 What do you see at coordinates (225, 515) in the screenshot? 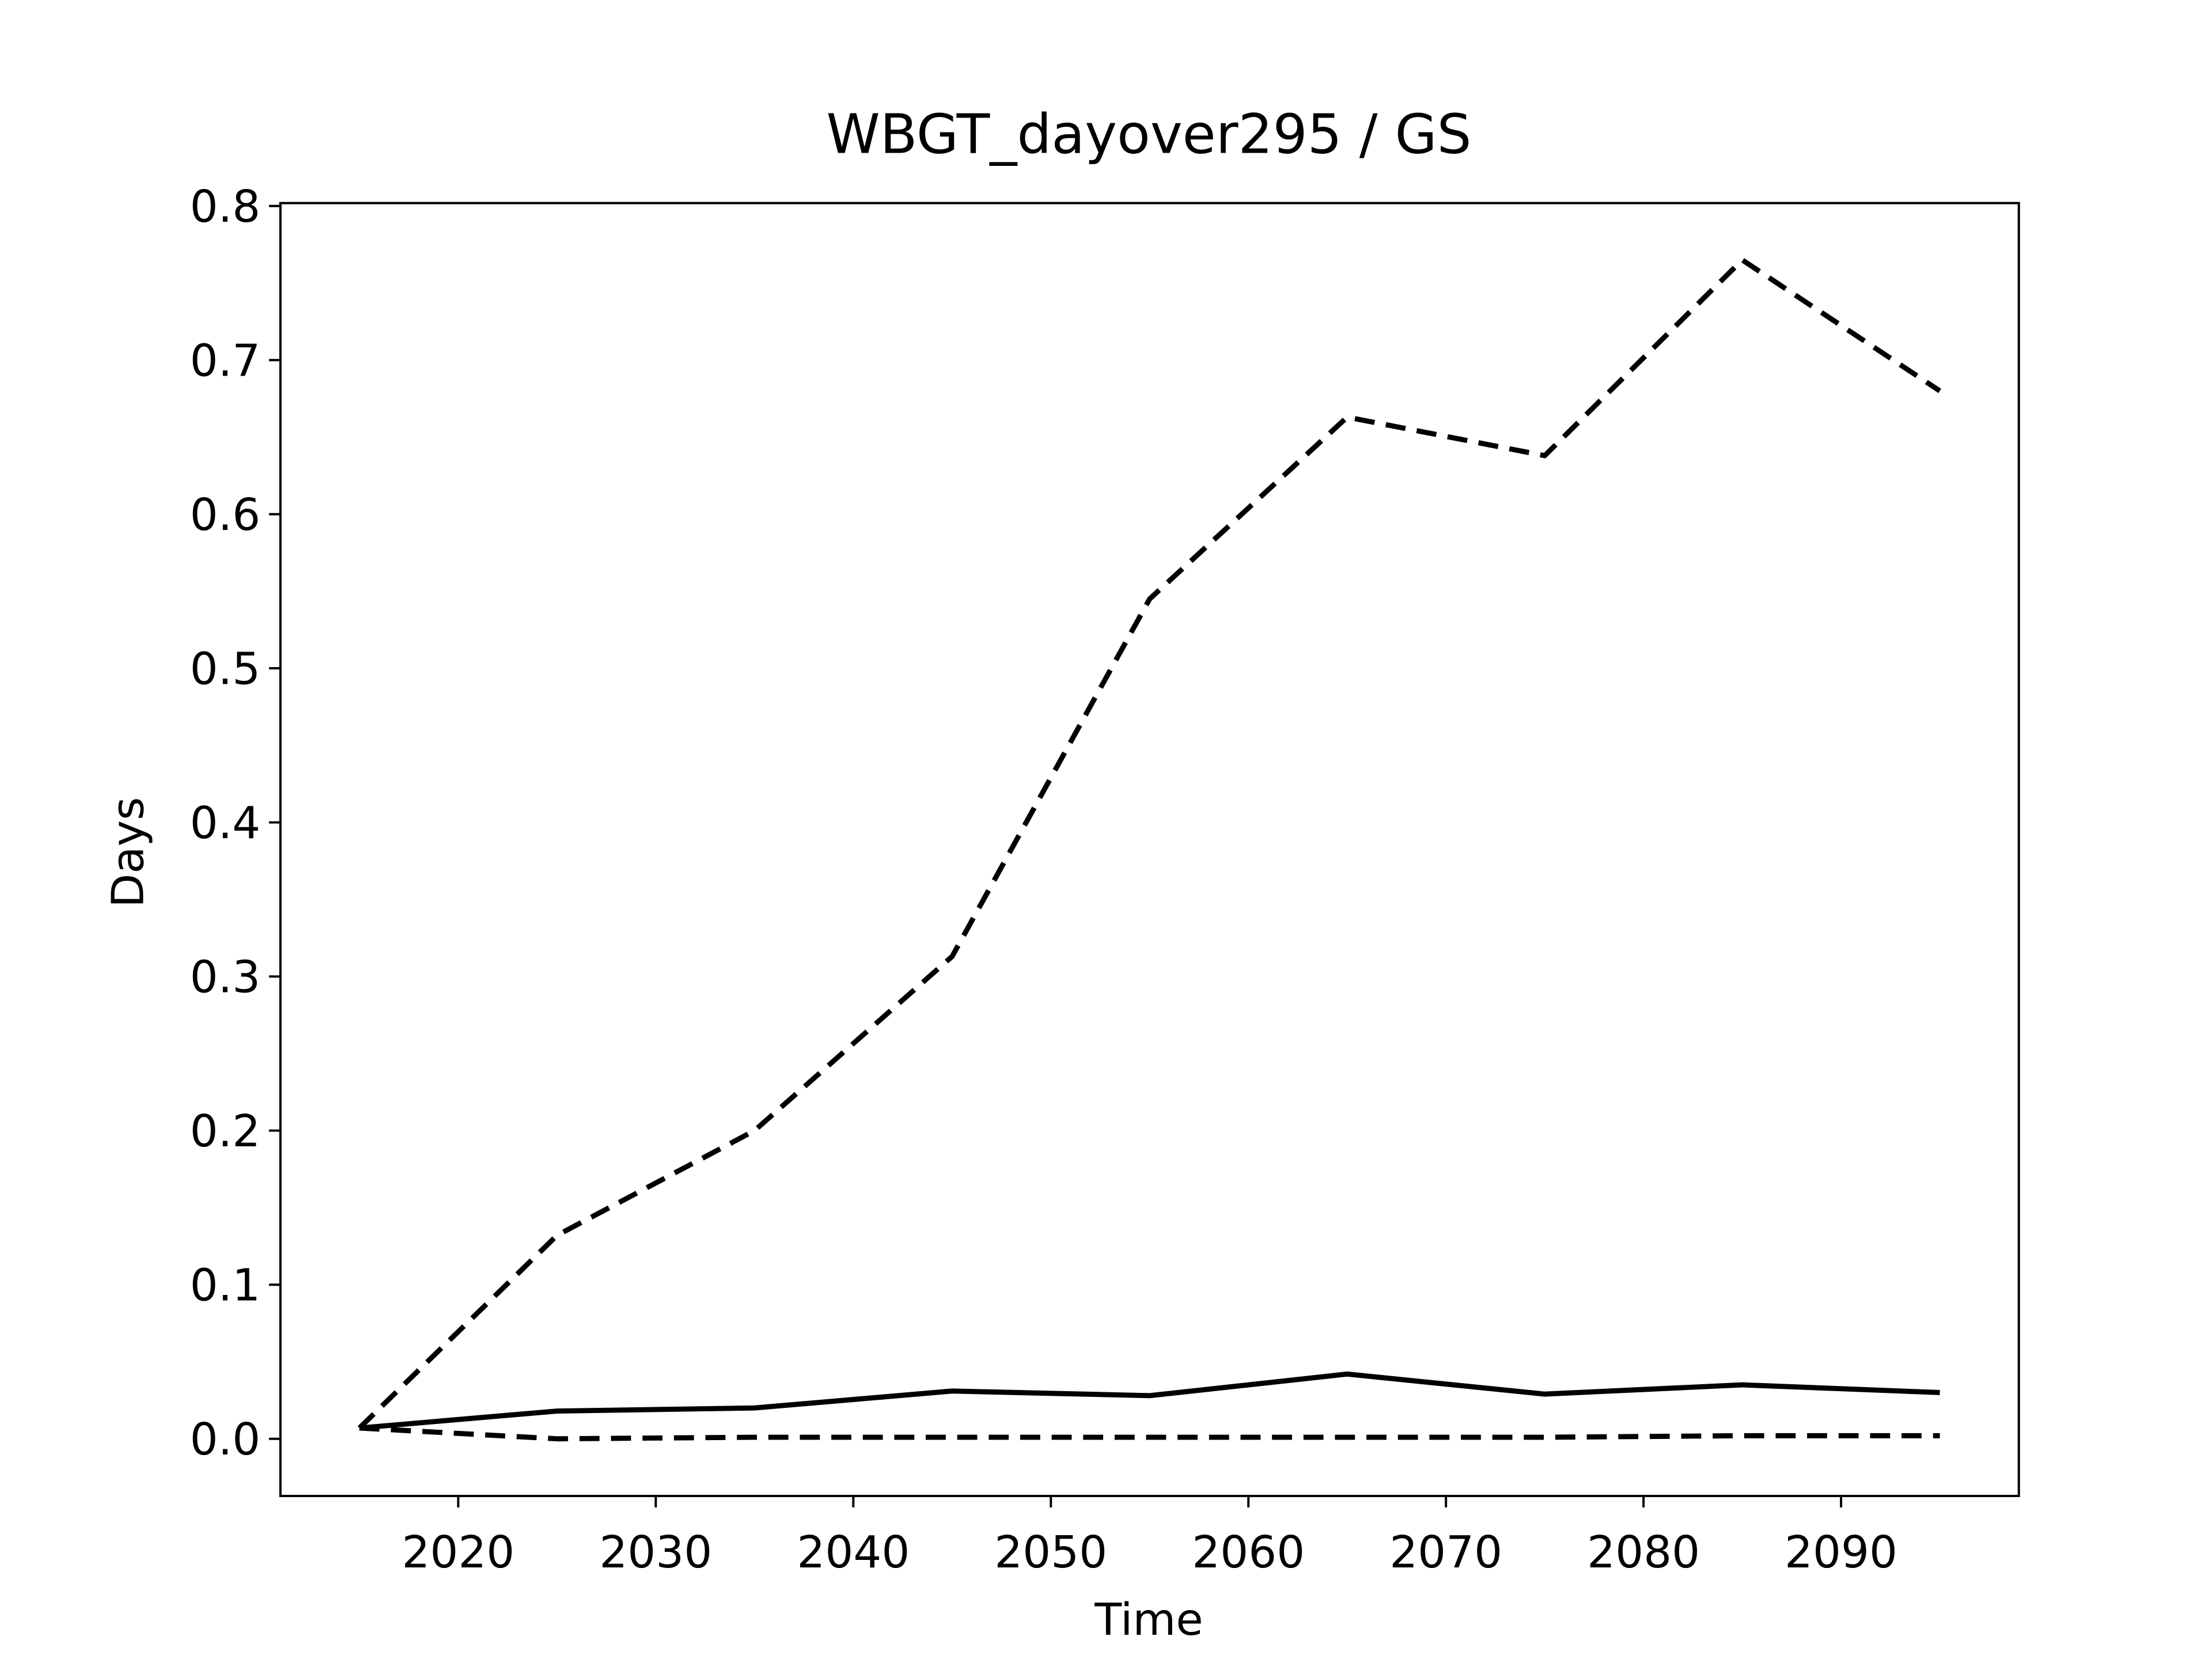
I see `y-tick-label: 0.6` at bounding box center [225, 515].